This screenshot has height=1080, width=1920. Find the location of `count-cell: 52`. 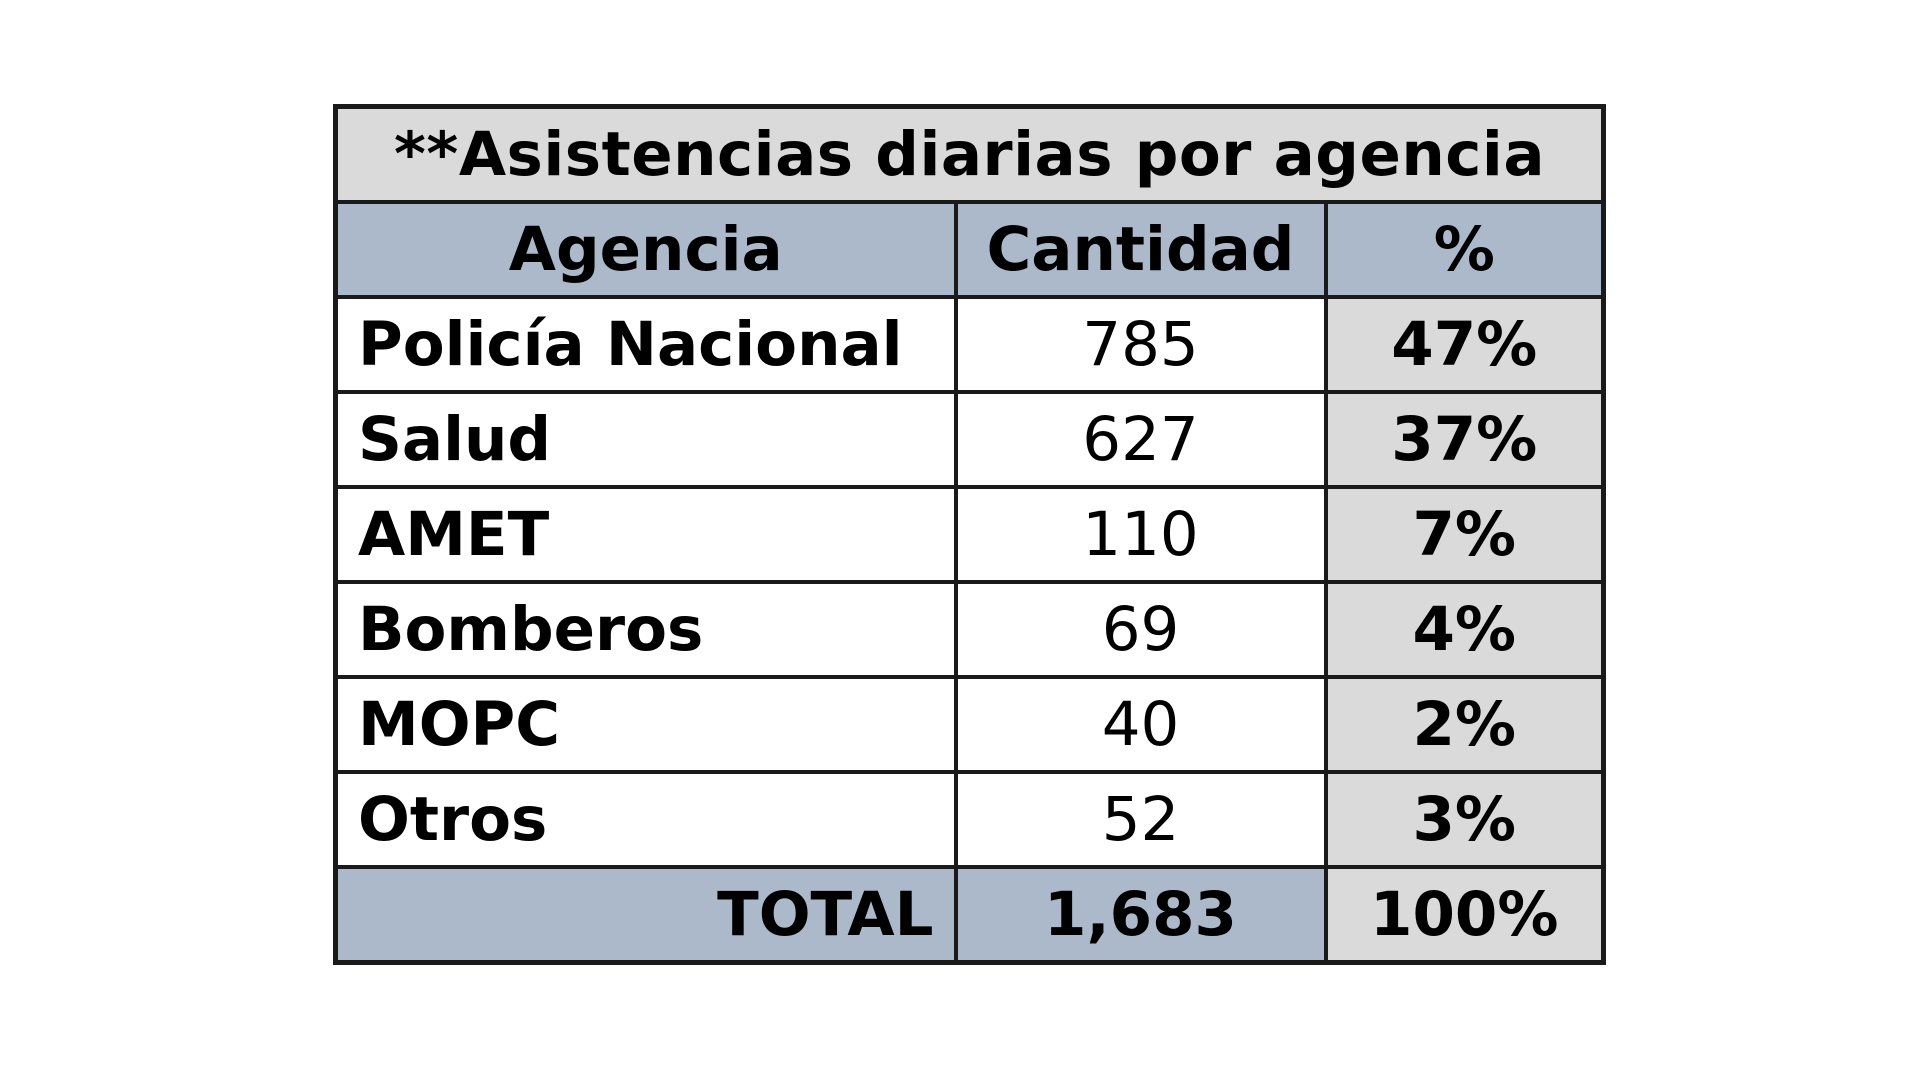

count-cell: 52 is located at coordinates (1140, 819).